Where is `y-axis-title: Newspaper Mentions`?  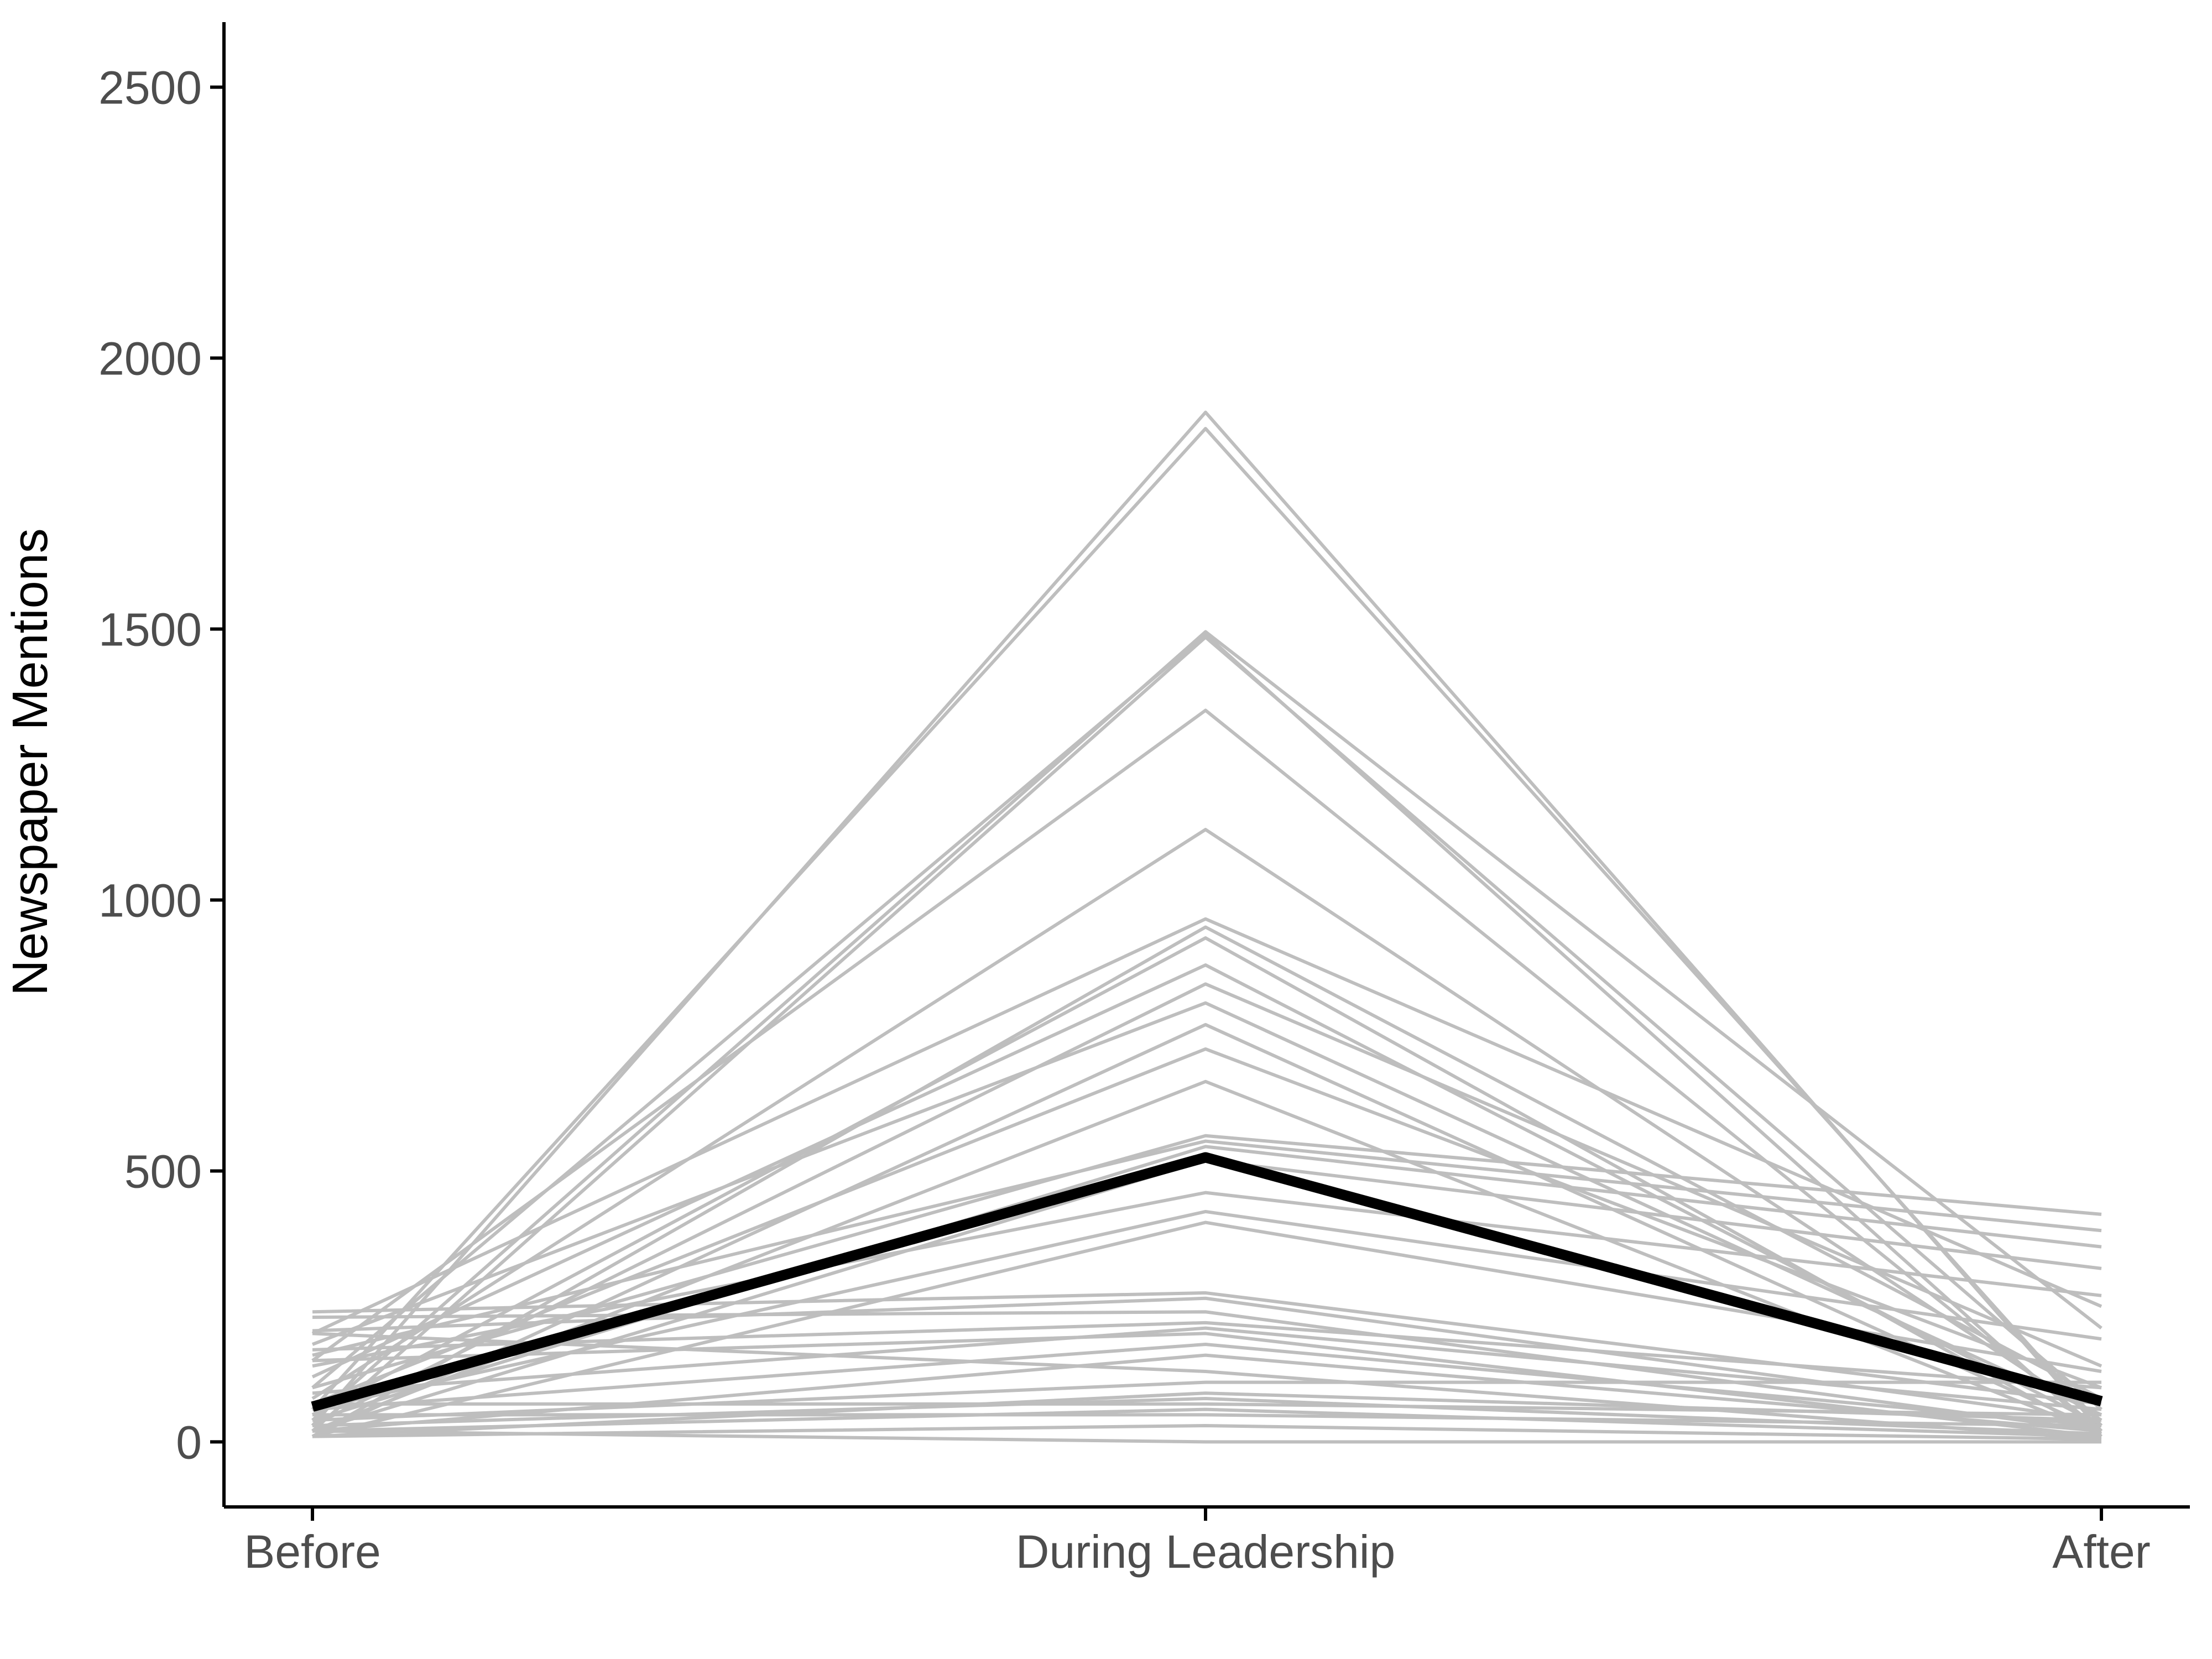 y-axis-title: Newspaper Mentions is located at coordinates (31, 761).